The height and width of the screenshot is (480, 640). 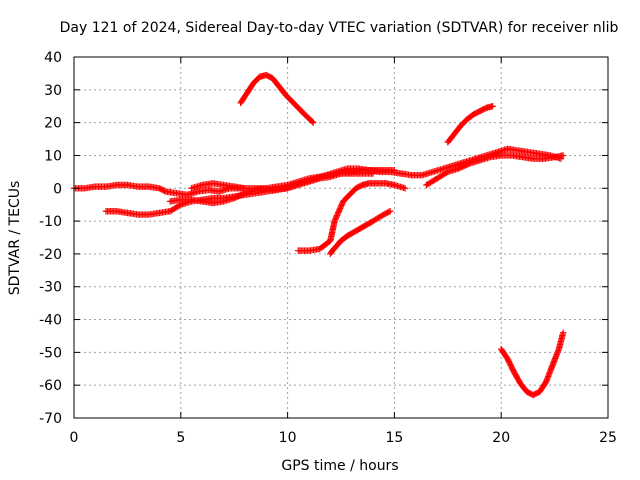 What do you see at coordinates (57, 189) in the screenshot?
I see `y-tick-label: 0` at bounding box center [57, 189].